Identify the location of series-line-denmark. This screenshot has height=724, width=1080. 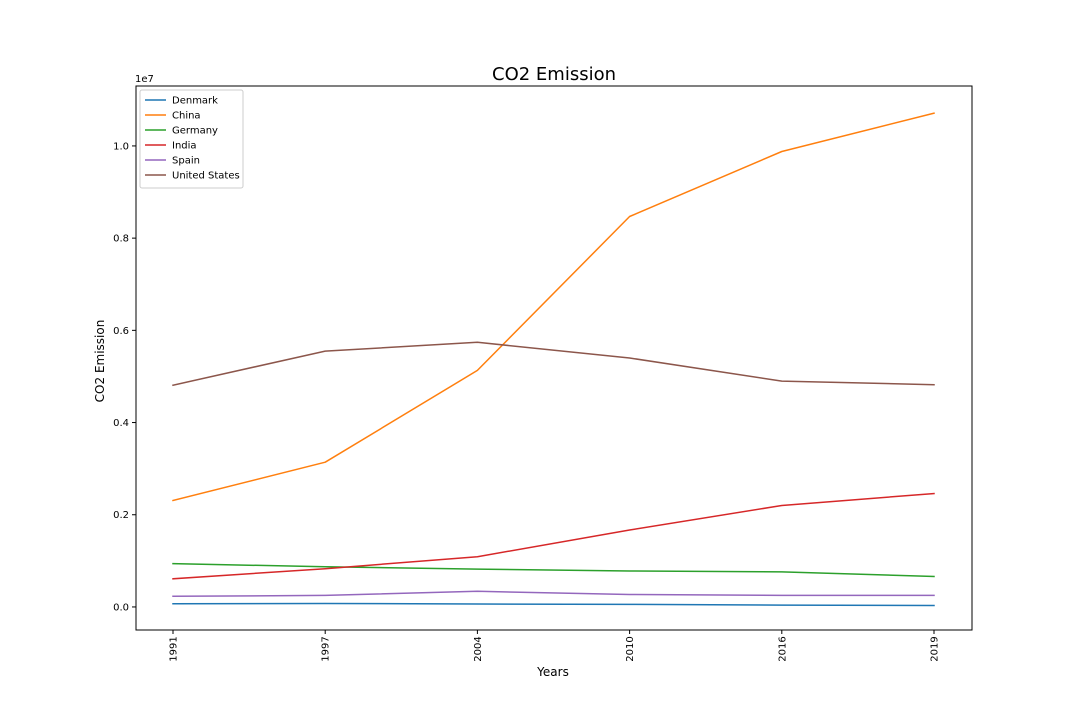
(553, 604).